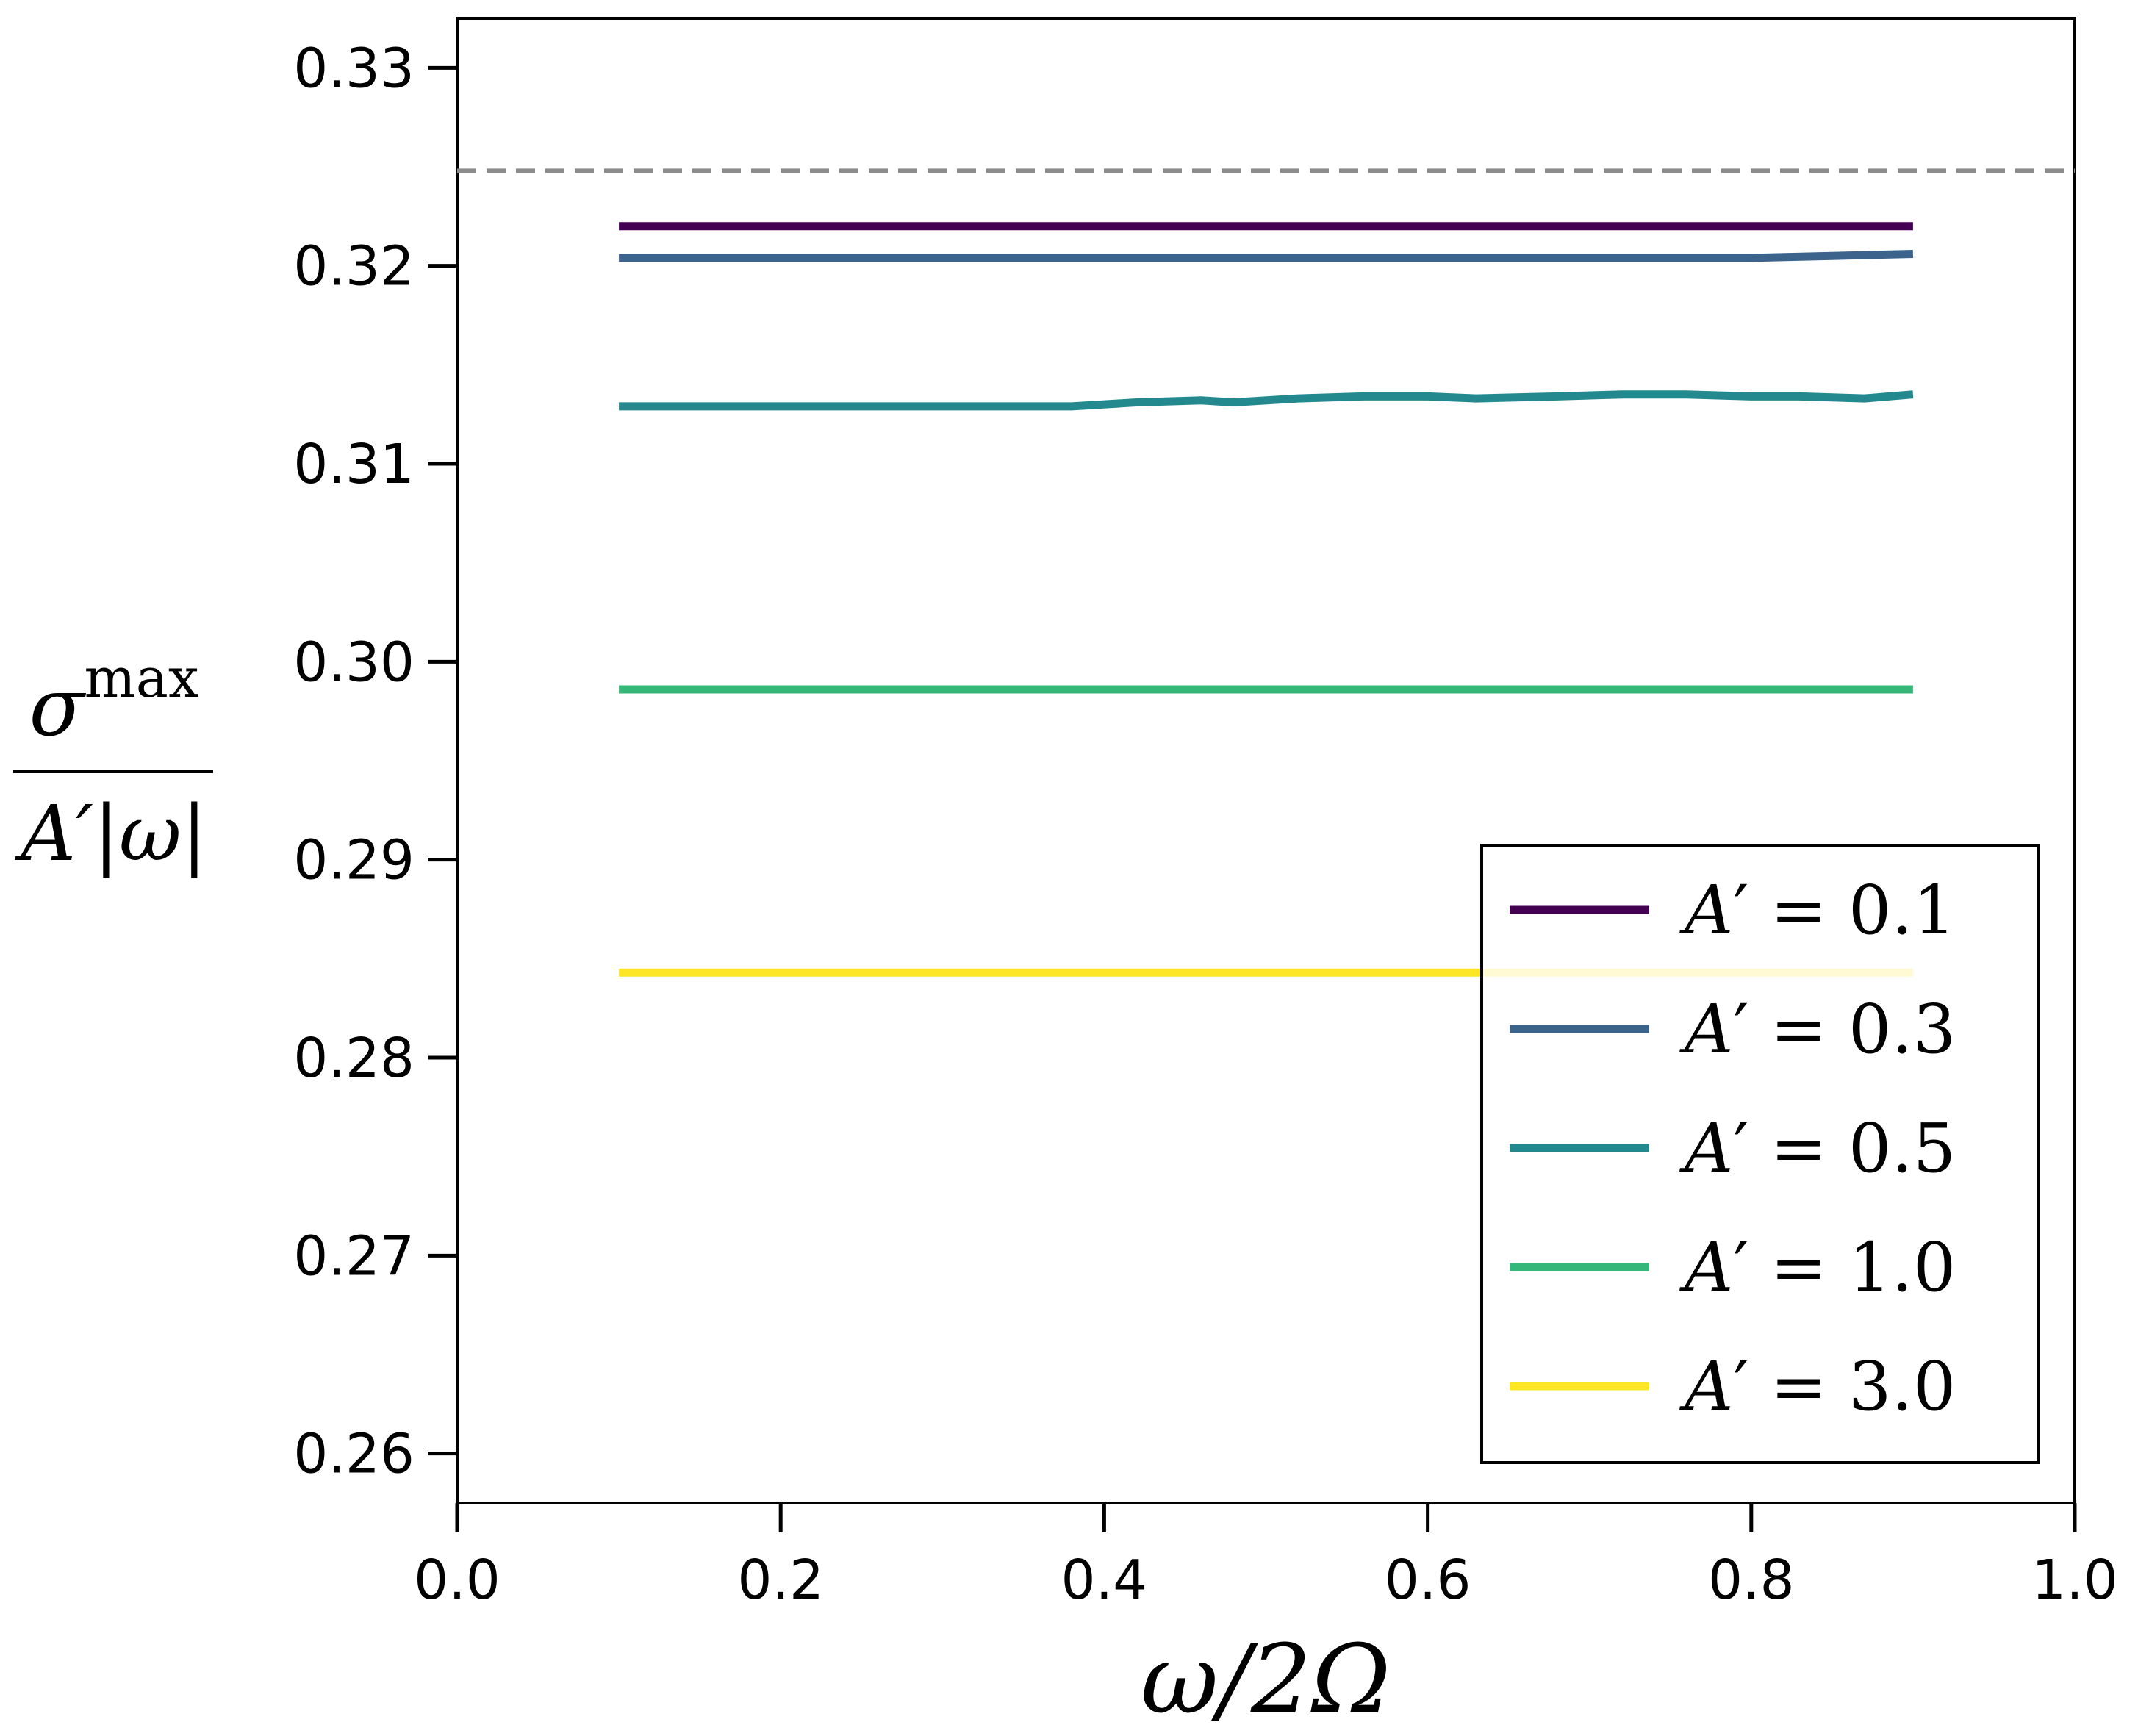  What do you see at coordinates (354, 1256) in the screenshot?
I see `y-tick-label: 0.27` at bounding box center [354, 1256].